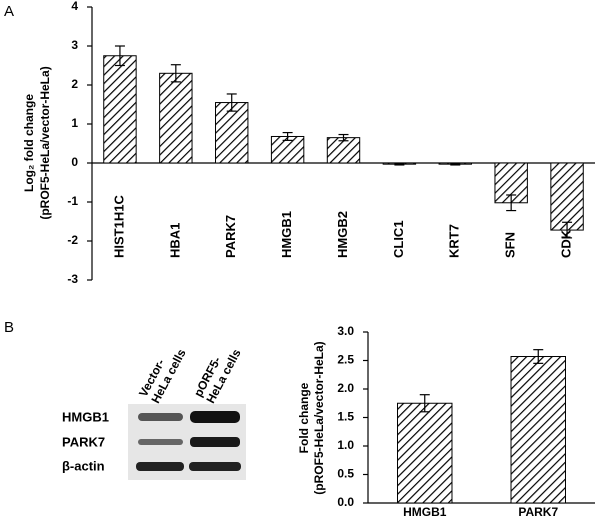  Describe the element at coordinates (72, 201) in the screenshot. I see `y-tick-label: -1` at that location.